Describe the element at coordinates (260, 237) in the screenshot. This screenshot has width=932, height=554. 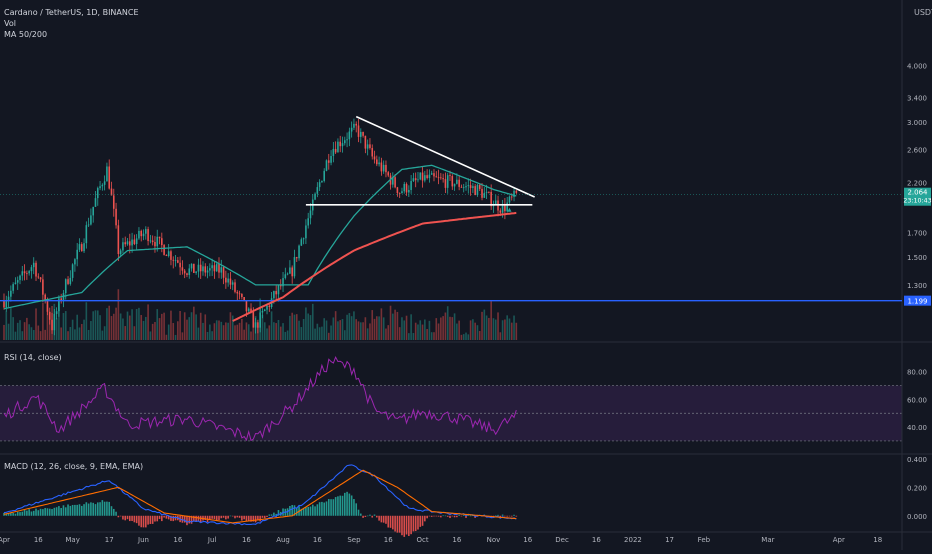
I see `ma50-line` at that location.